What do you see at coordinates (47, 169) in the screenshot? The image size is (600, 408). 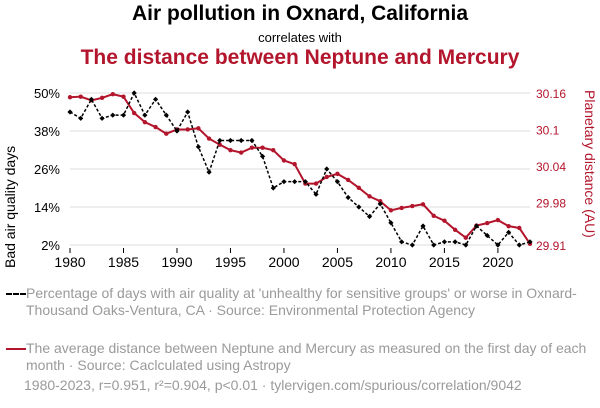 I see `y-left-tick-label: 26%` at bounding box center [47, 169].